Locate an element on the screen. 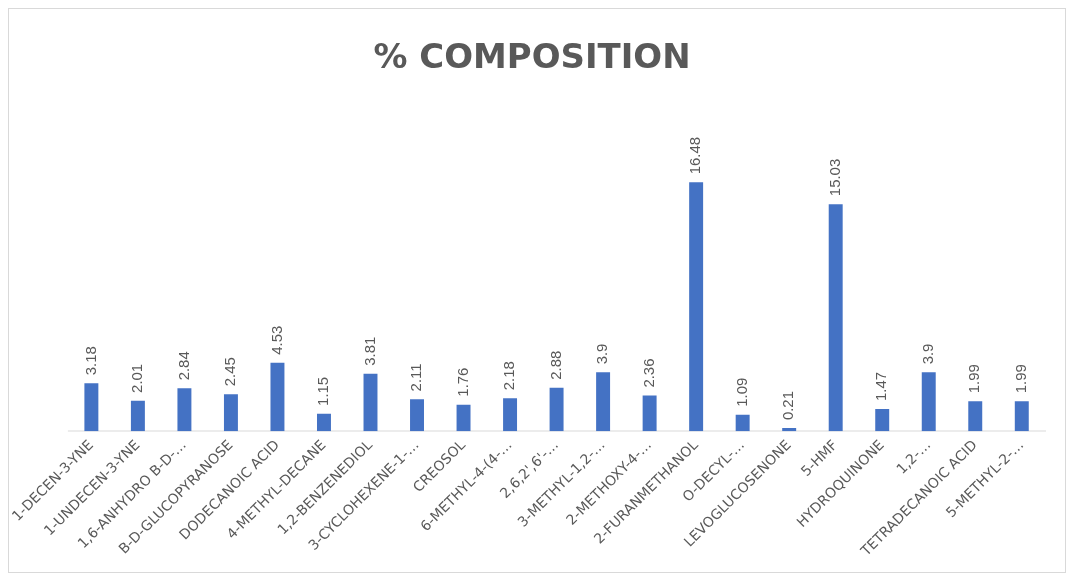 The image size is (1076, 583). data-label: 2.84 is located at coordinates (183, 366).